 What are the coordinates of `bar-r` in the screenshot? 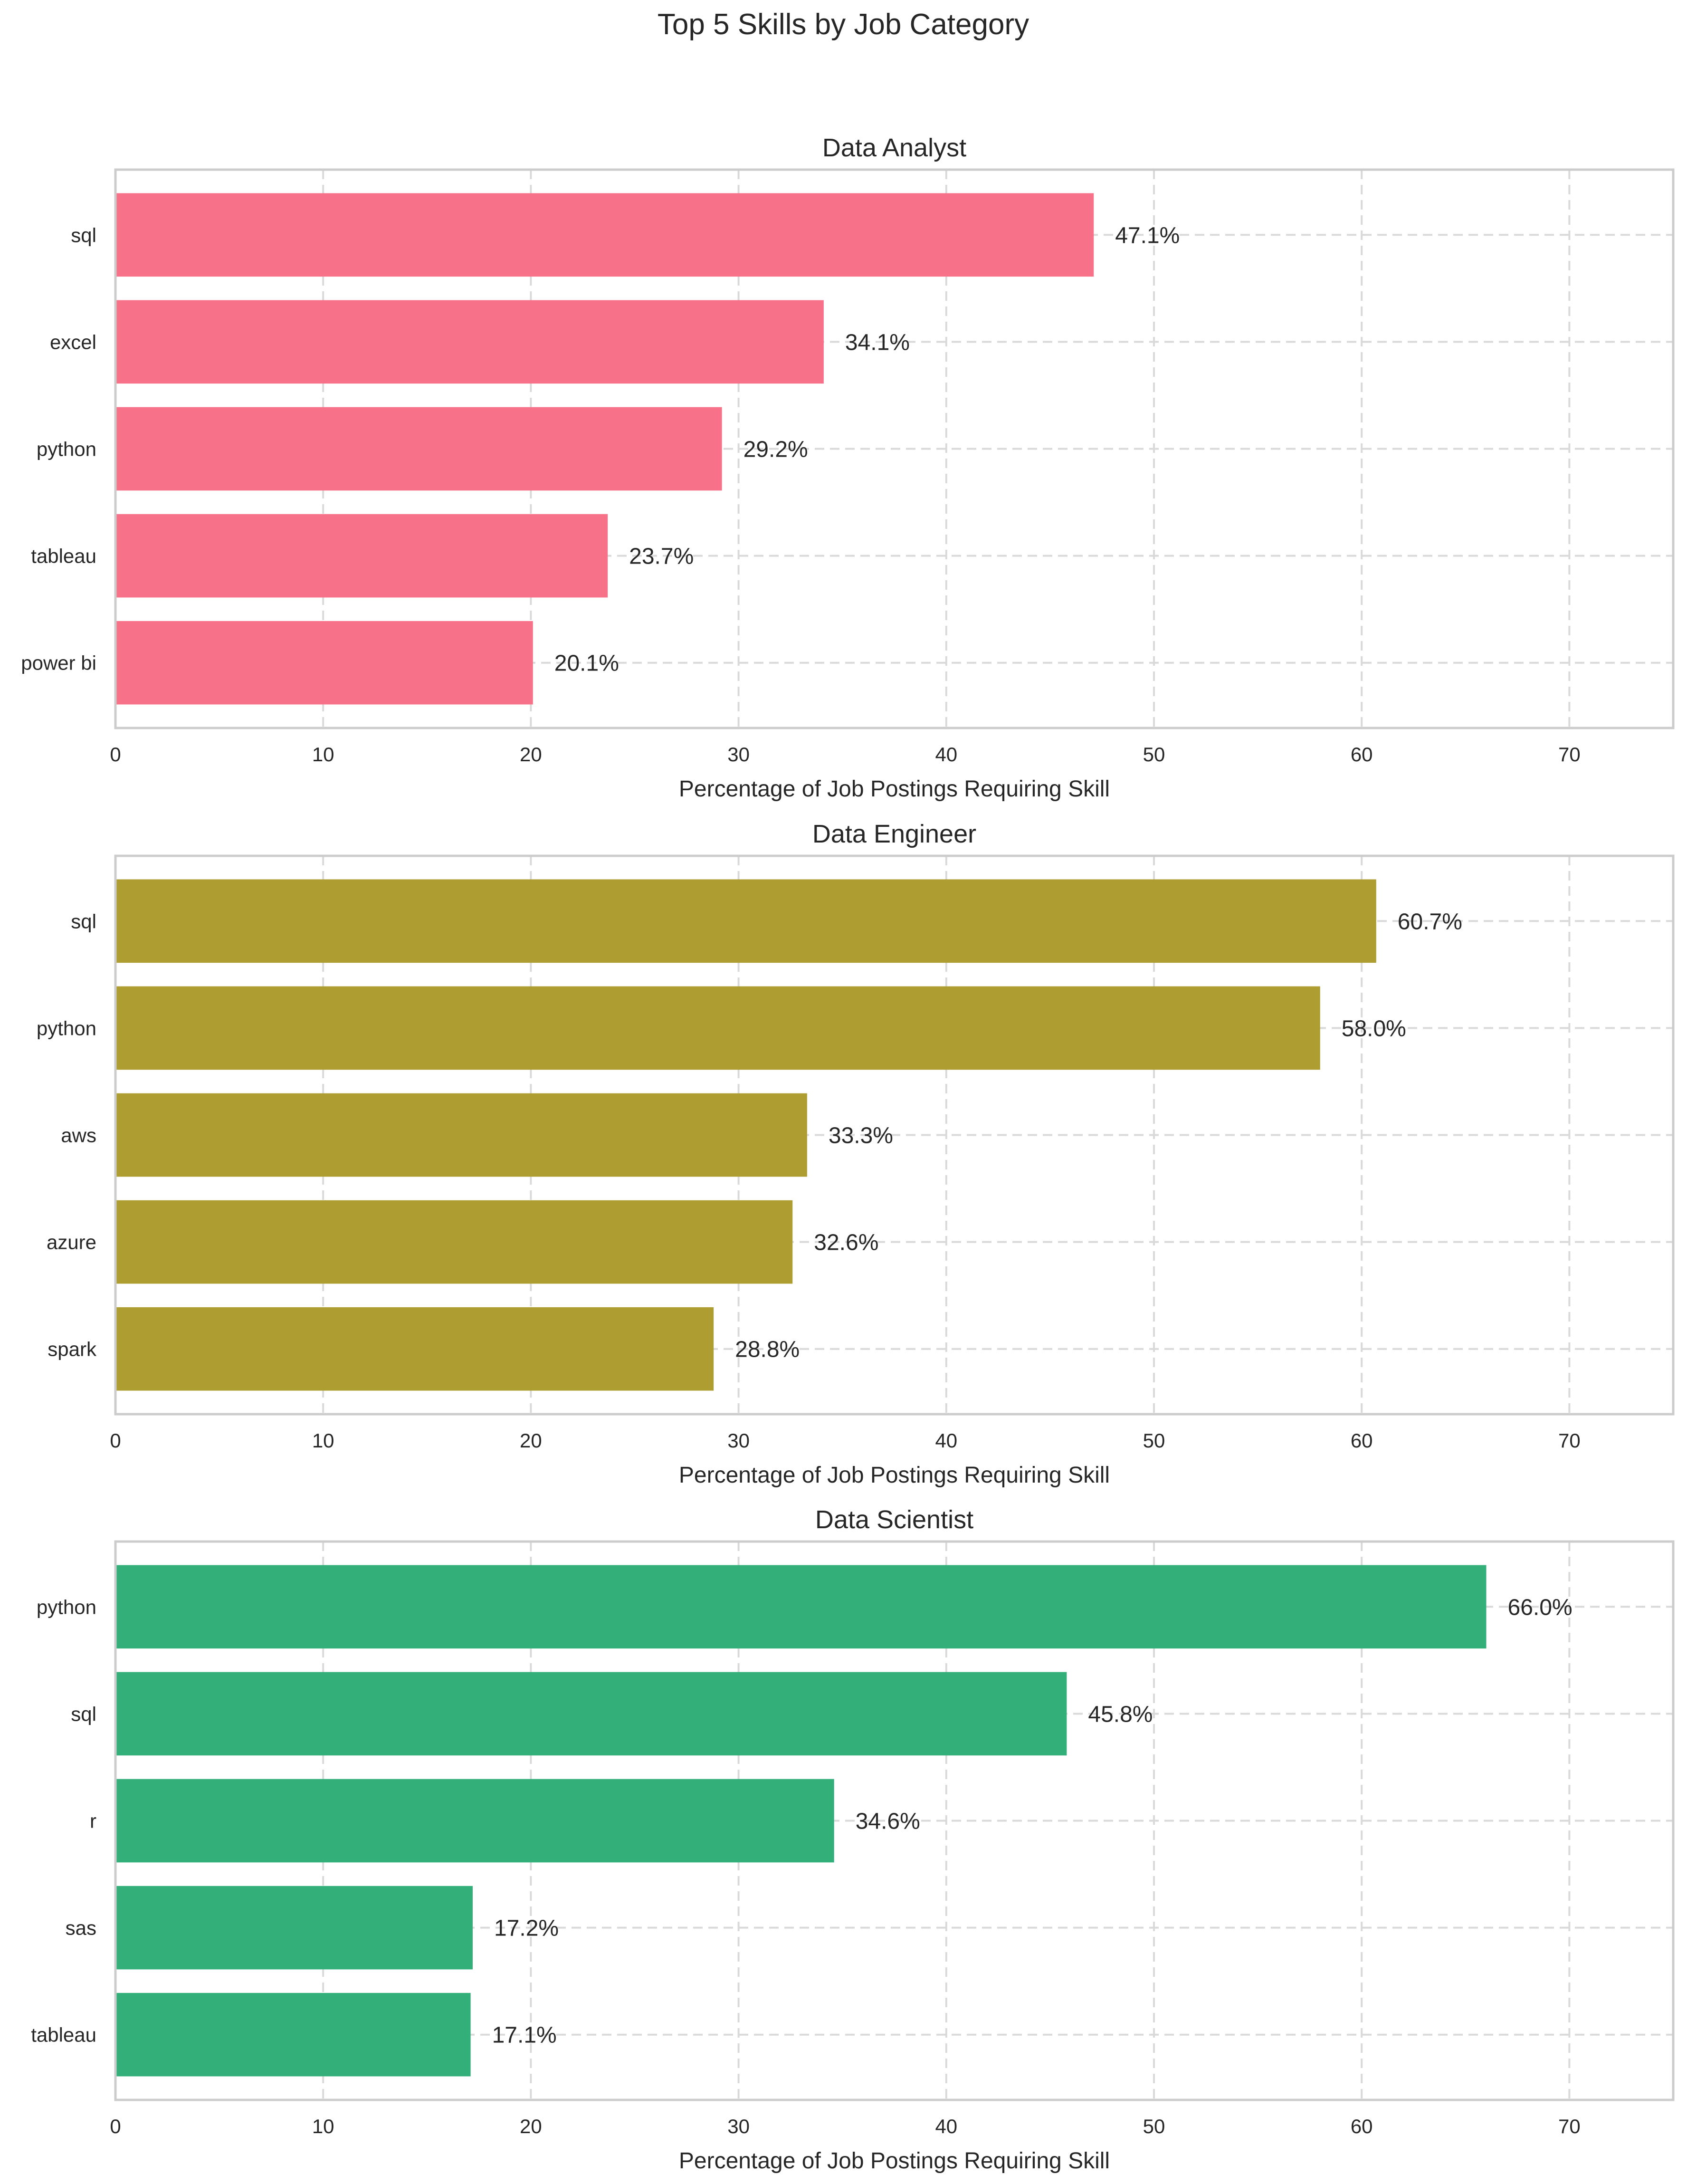 It's located at (474, 1821).